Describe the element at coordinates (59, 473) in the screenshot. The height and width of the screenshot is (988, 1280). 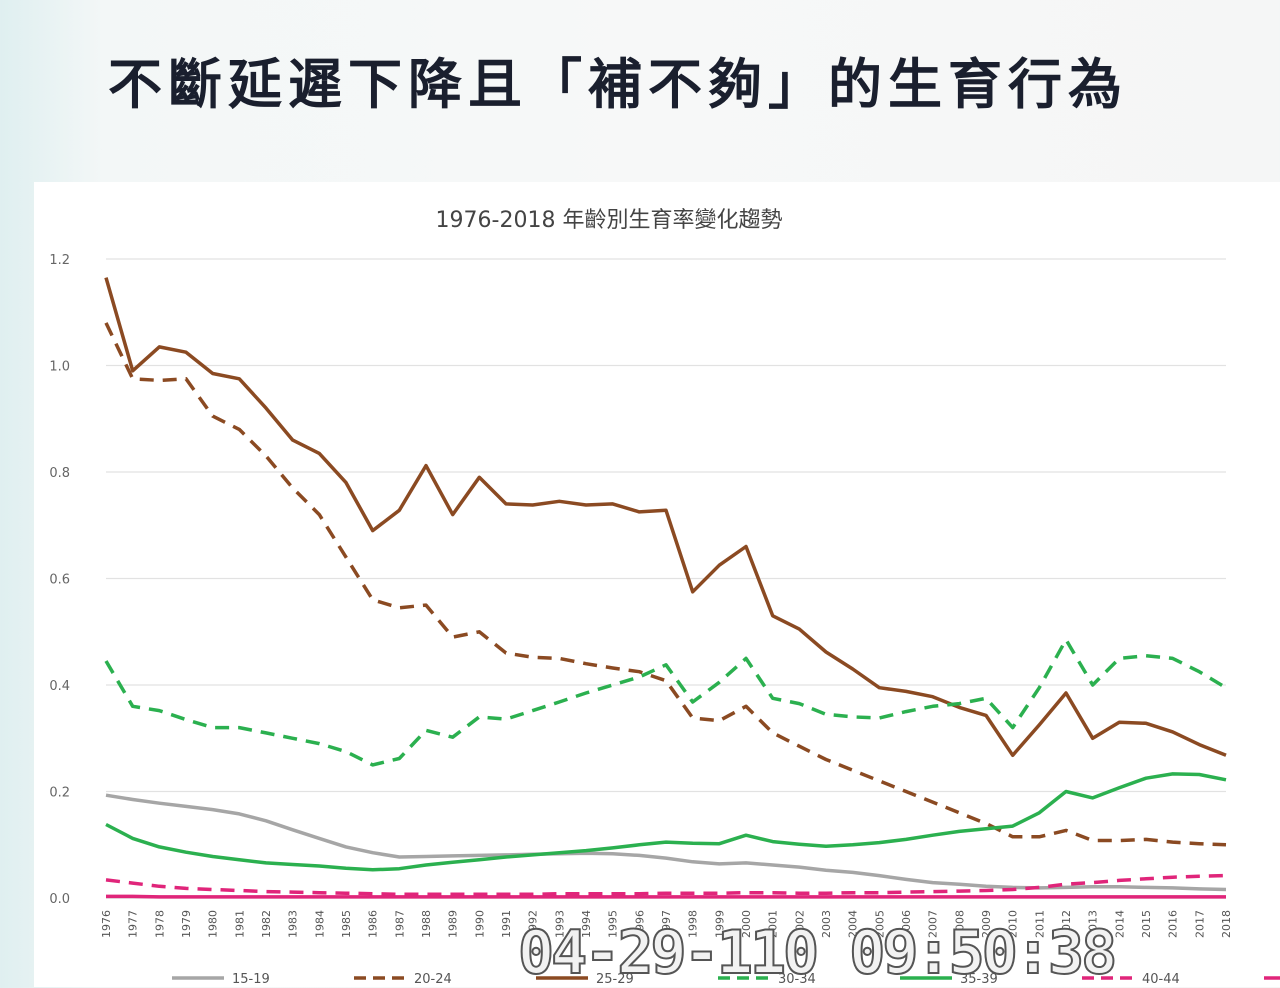
I see `y-tick-label: 0.8` at that location.